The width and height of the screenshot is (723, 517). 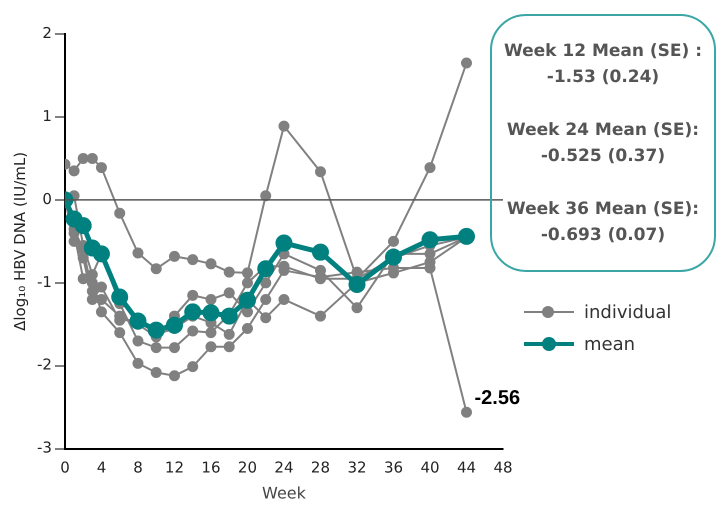 What do you see at coordinates (610, 344) in the screenshot?
I see `legend-label: mean` at bounding box center [610, 344].